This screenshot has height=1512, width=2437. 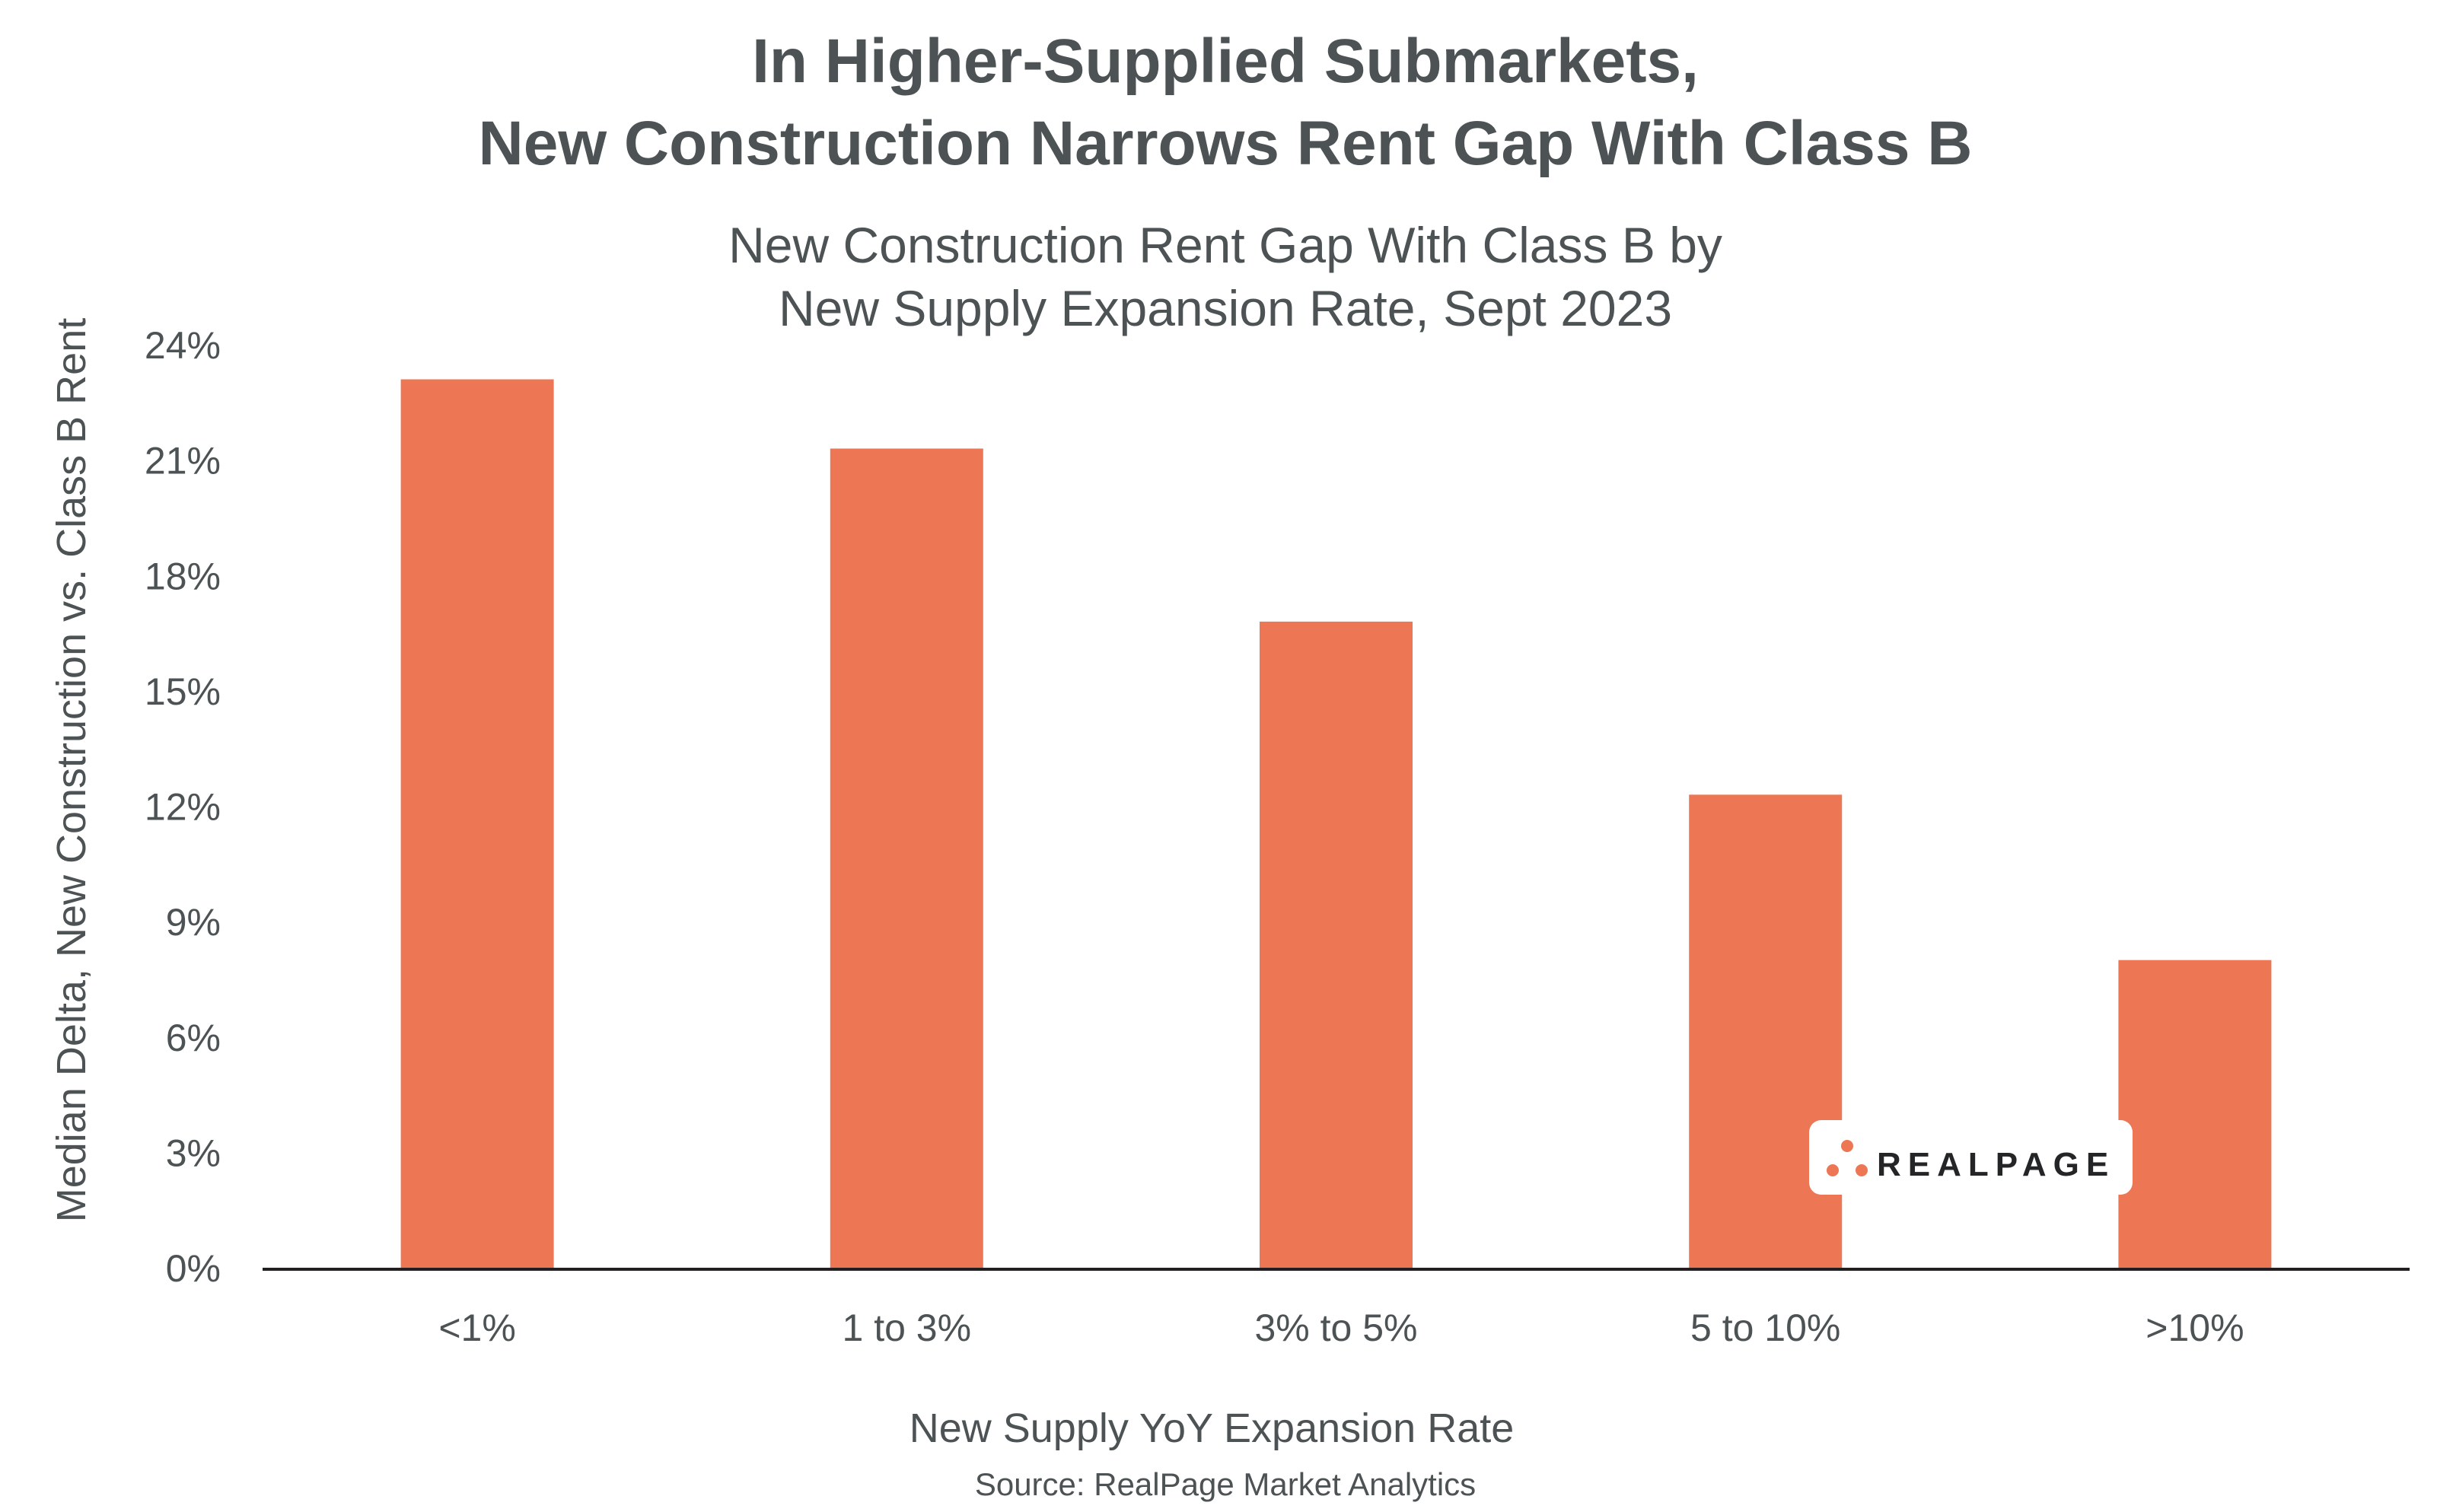 I want to click on chart-title-line-1: In Higher-Supplied Submarkets,, so click(x=1225, y=61).